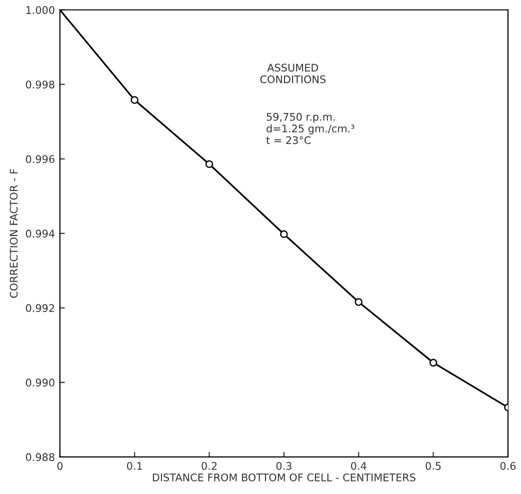 This screenshot has width=521, height=494. What do you see at coordinates (40, 457) in the screenshot?
I see `y-tick-label: 0.988` at bounding box center [40, 457].